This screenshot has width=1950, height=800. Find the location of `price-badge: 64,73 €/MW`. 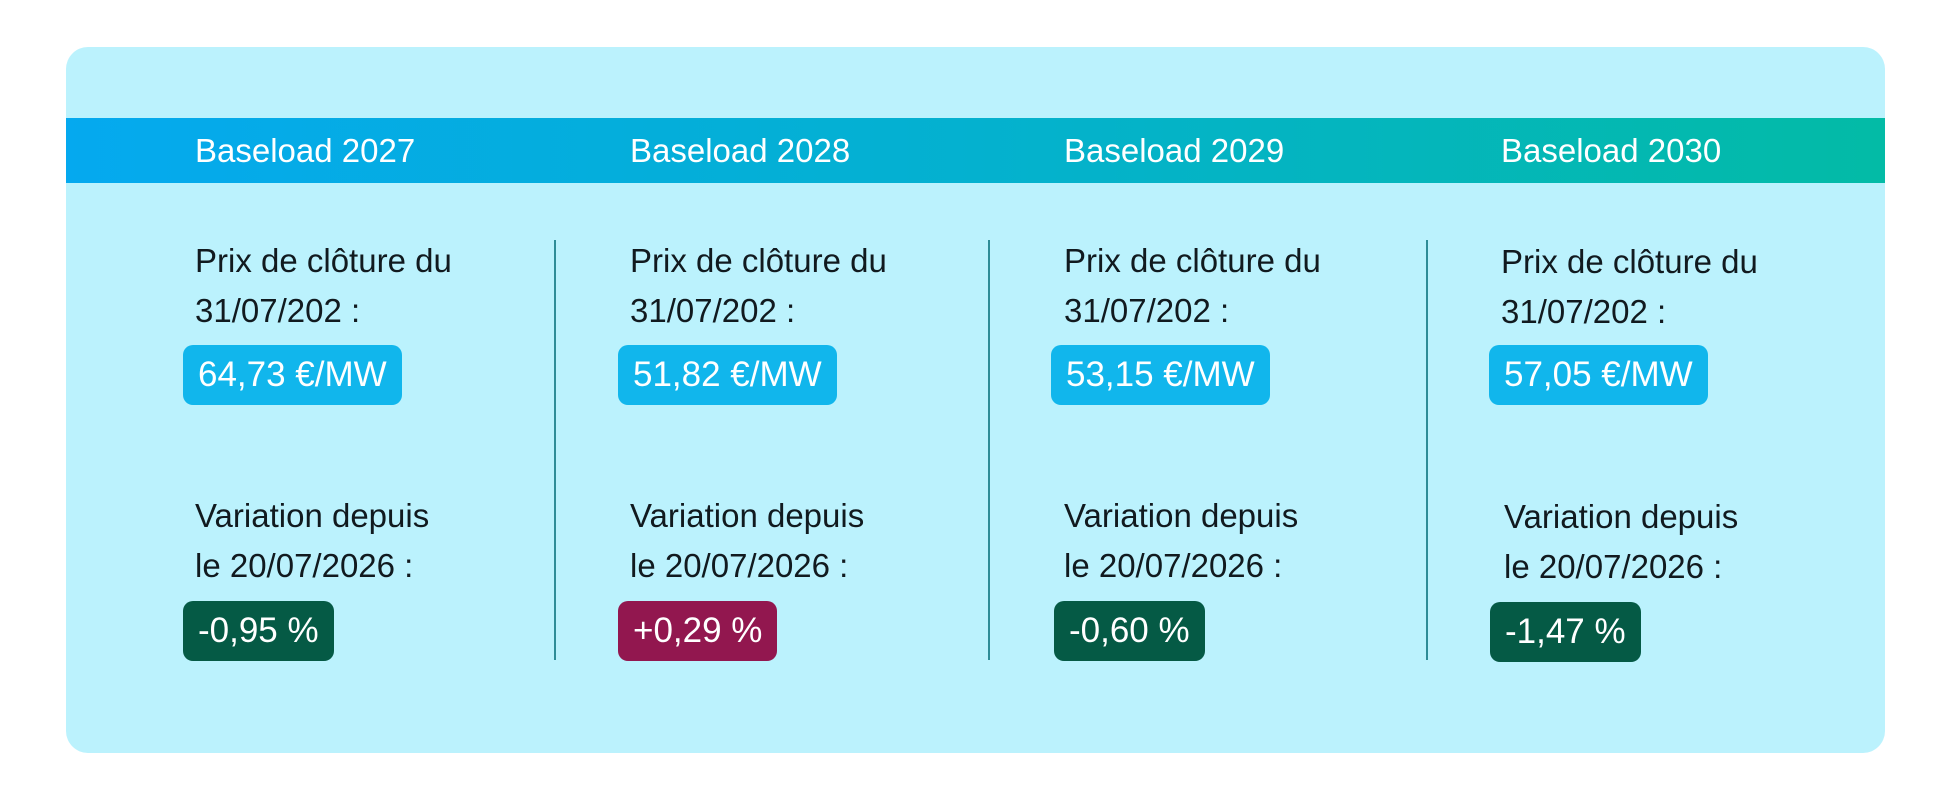

price-badge: 64,73 €/MW is located at coordinates (292, 375).